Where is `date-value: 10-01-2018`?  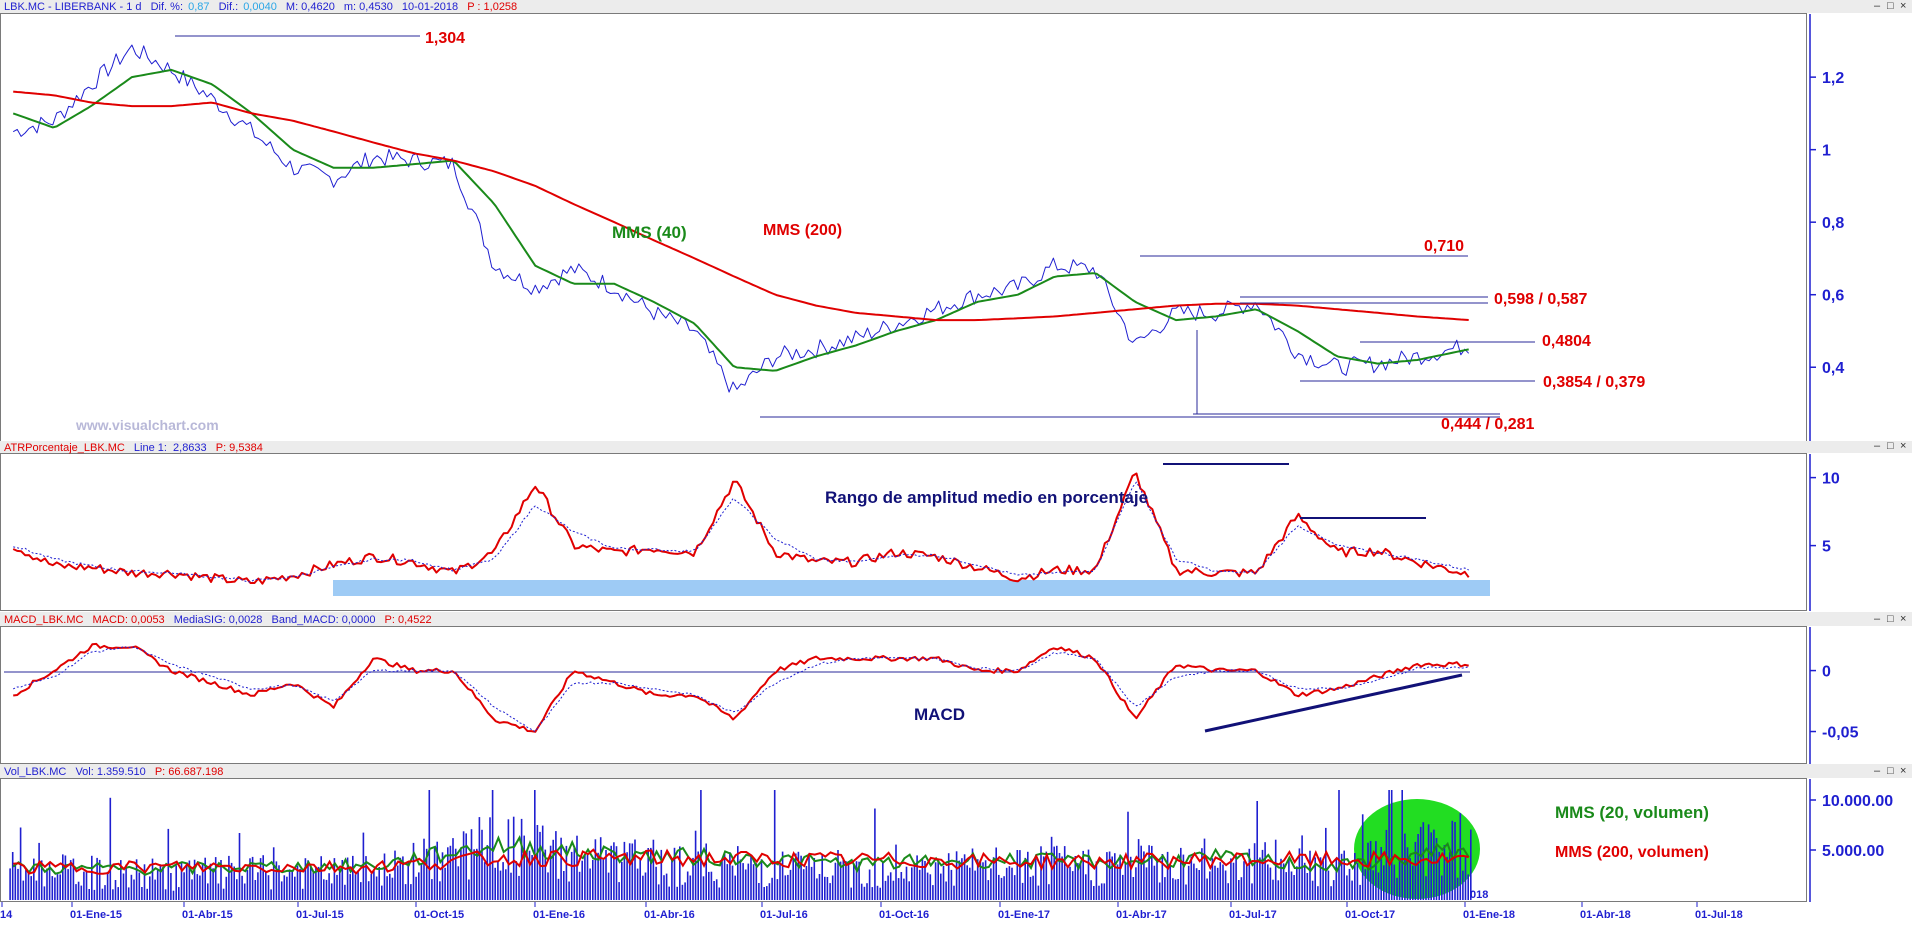
date-value: 10-01-2018 is located at coordinates (430, 7).